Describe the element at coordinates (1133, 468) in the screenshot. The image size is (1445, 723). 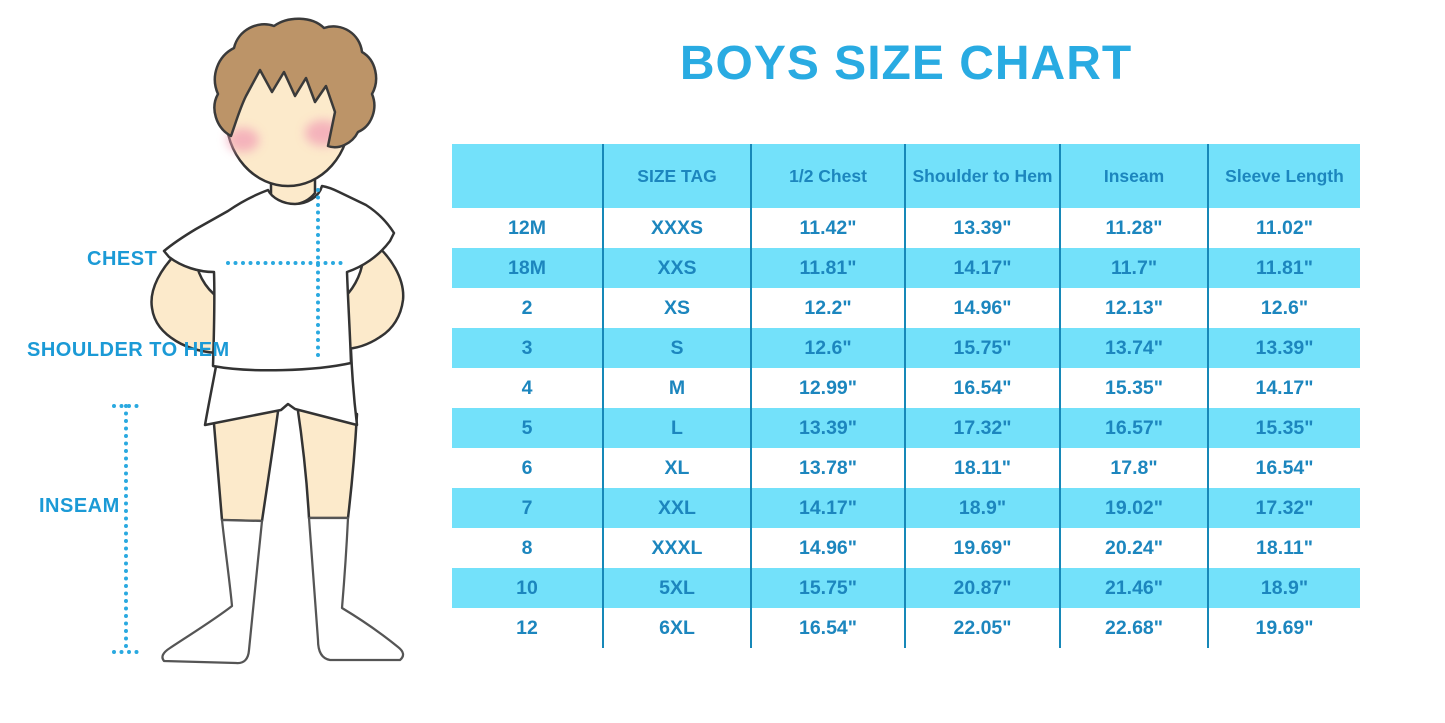
I see `table-cell: 17.8"` at that location.